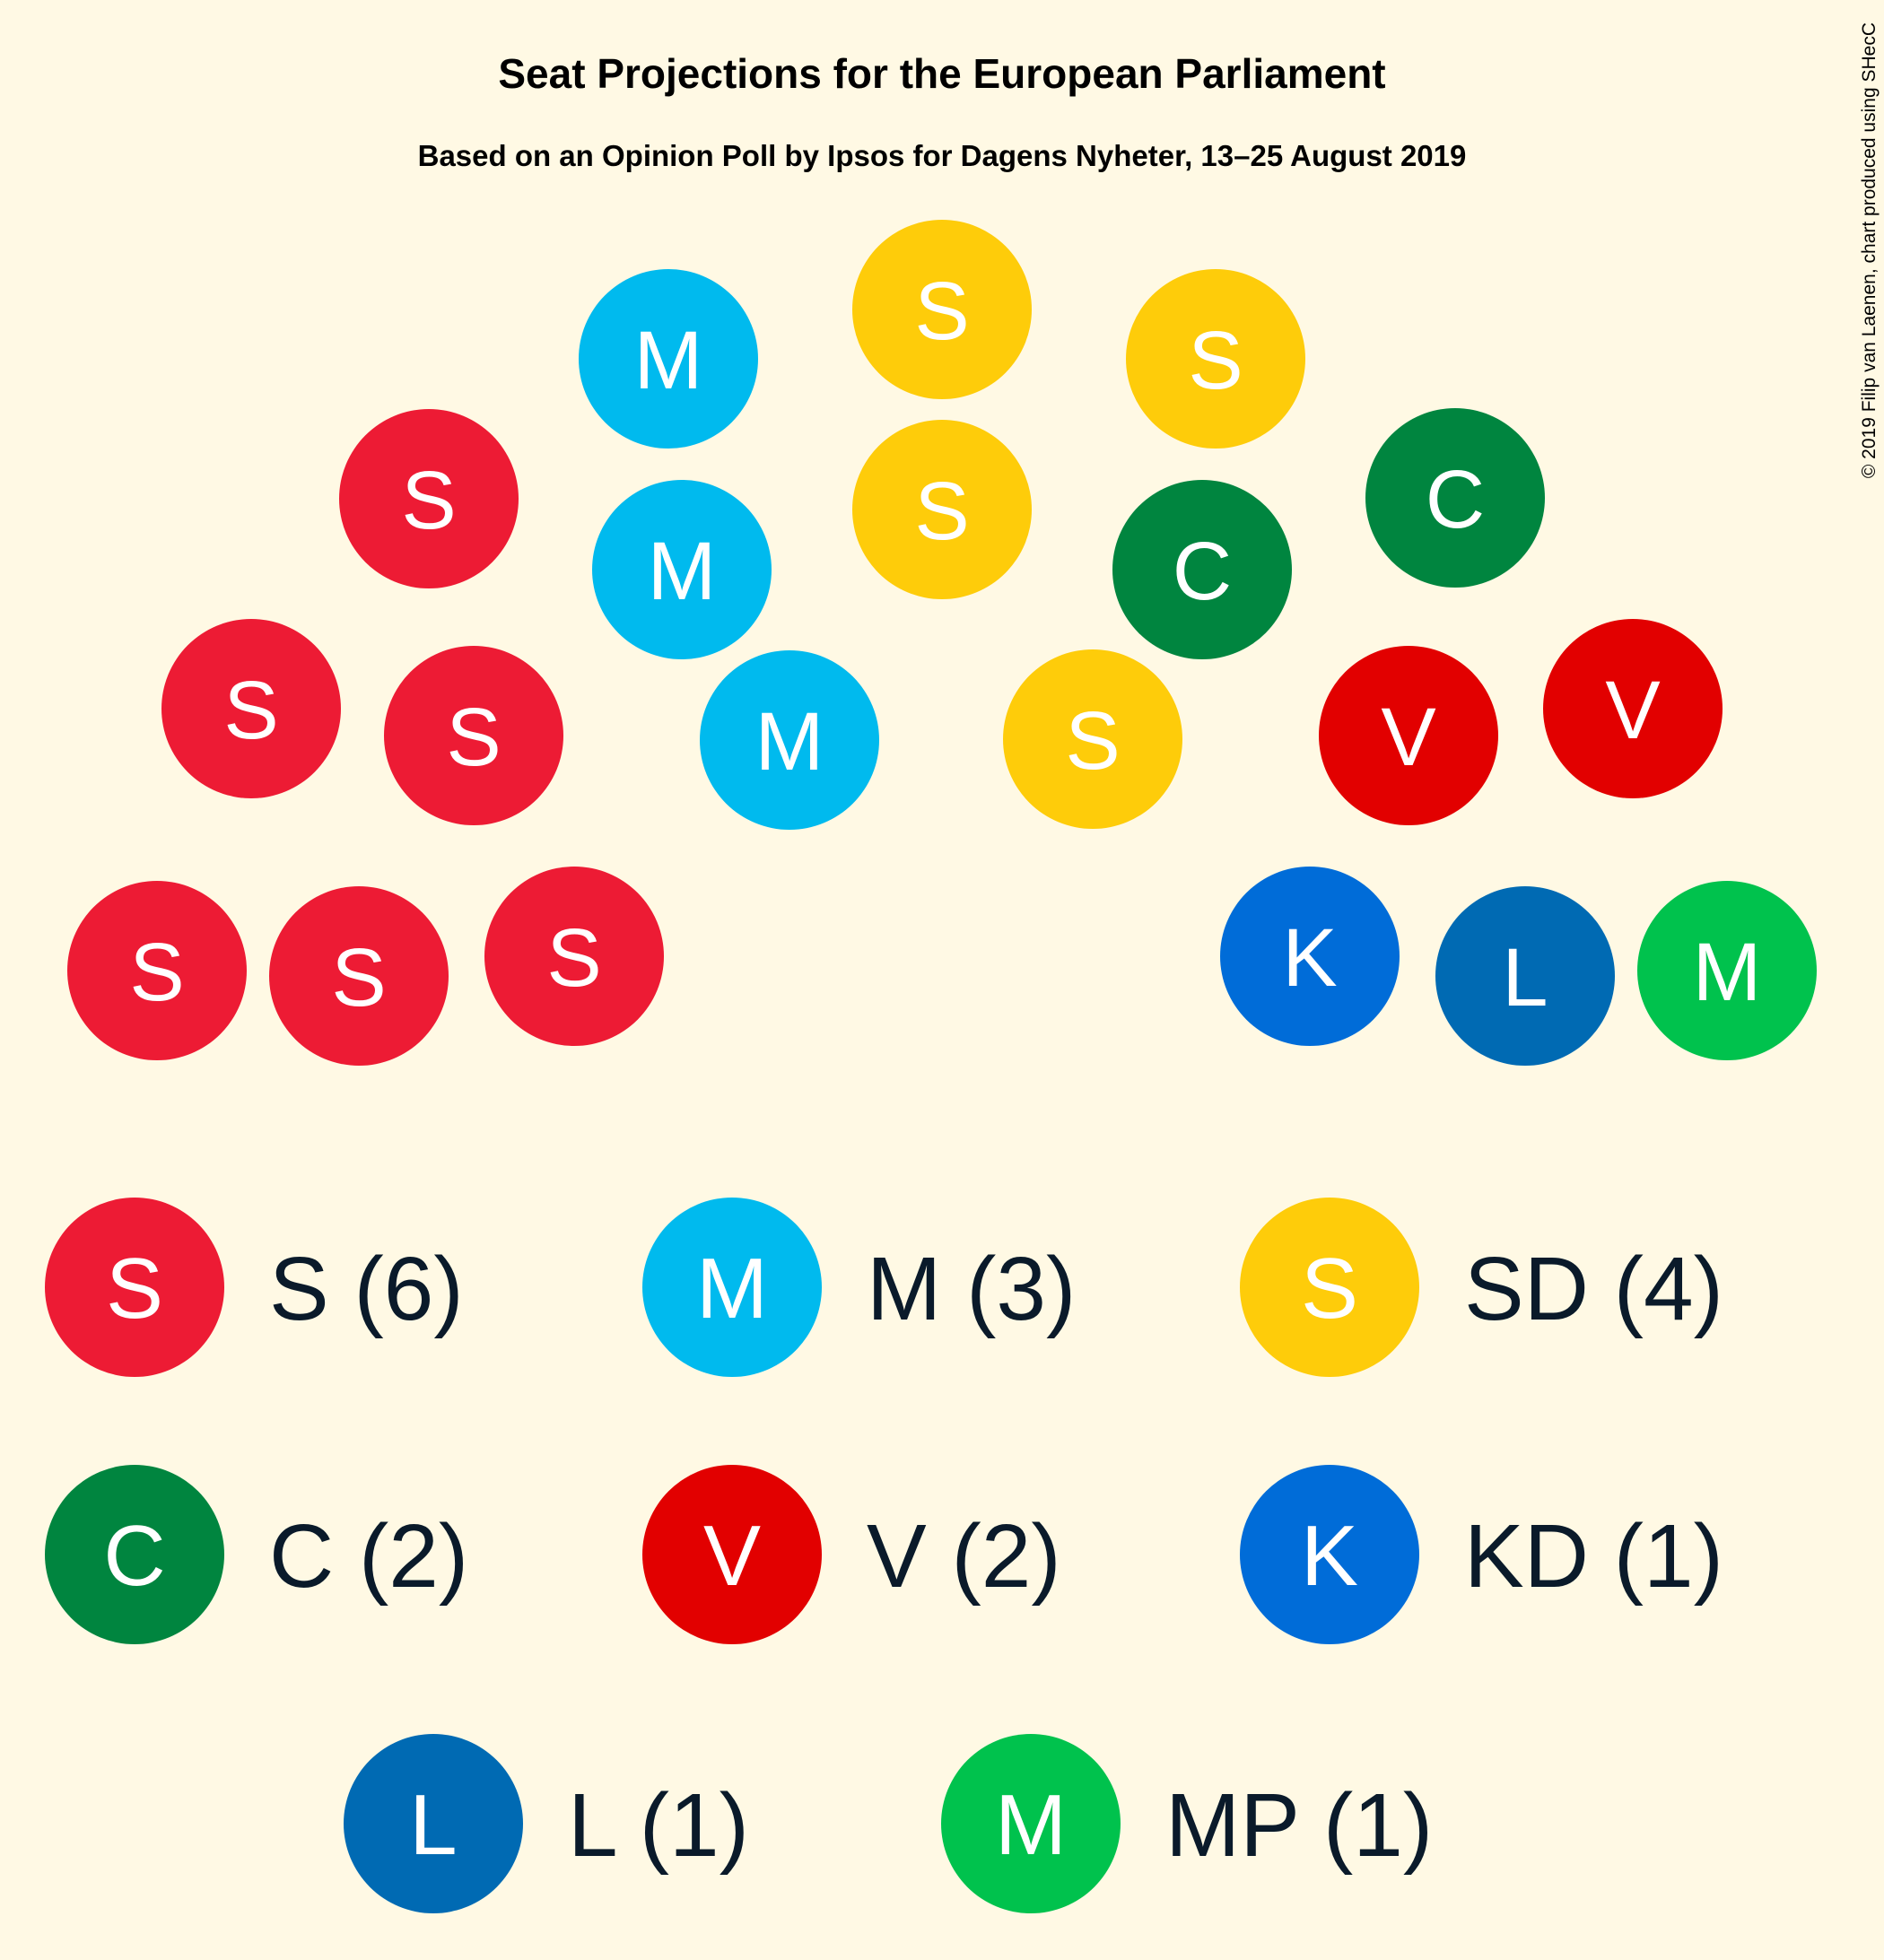 This screenshot has height=1960, width=1884. I want to click on legend-item-sd: S SD (4), so click(1481, 1287).